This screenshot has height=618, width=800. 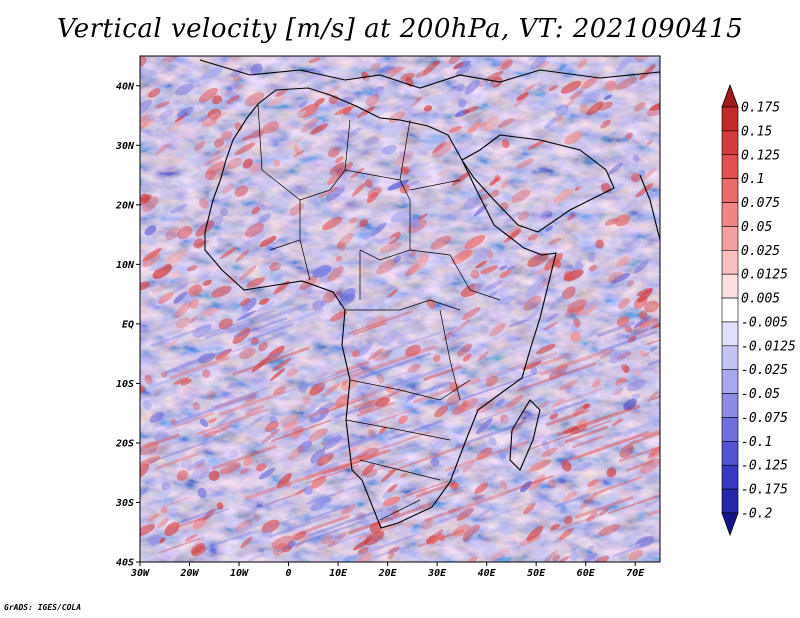 What do you see at coordinates (730, 524) in the screenshot?
I see `colorbar-bottom-arrow` at bounding box center [730, 524].